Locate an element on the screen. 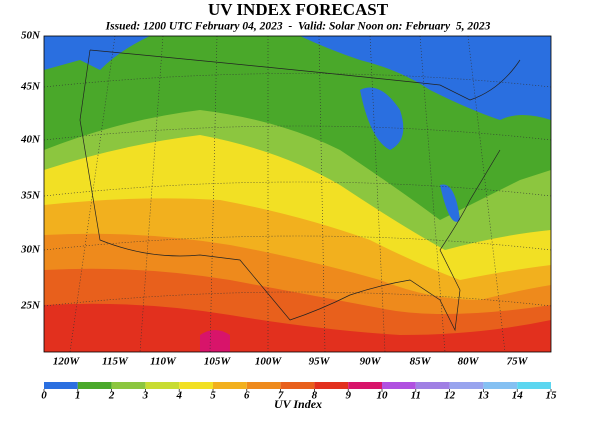 This screenshot has width=595, height=421. longitude-label: 120W is located at coordinates (67, 362).